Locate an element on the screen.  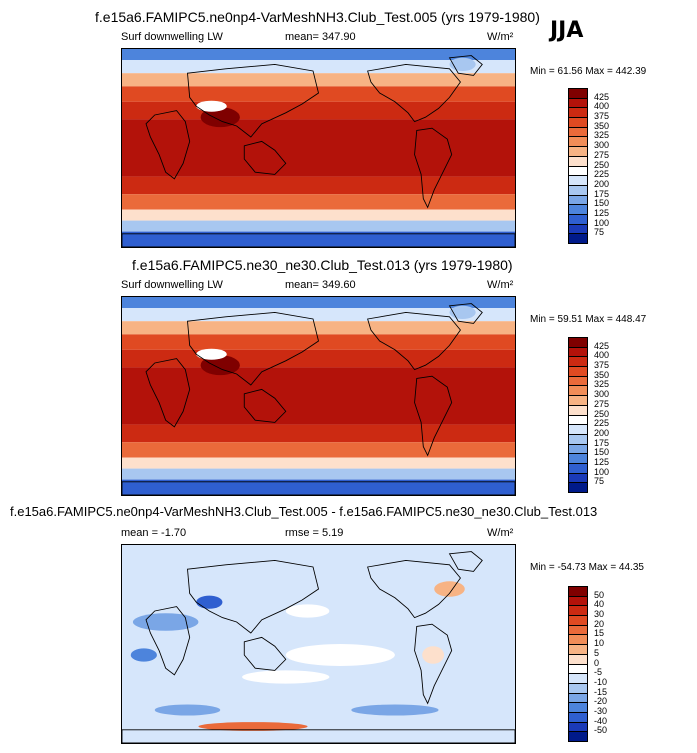
panel-3-units: W/m² is located at coordinates (500, 533).